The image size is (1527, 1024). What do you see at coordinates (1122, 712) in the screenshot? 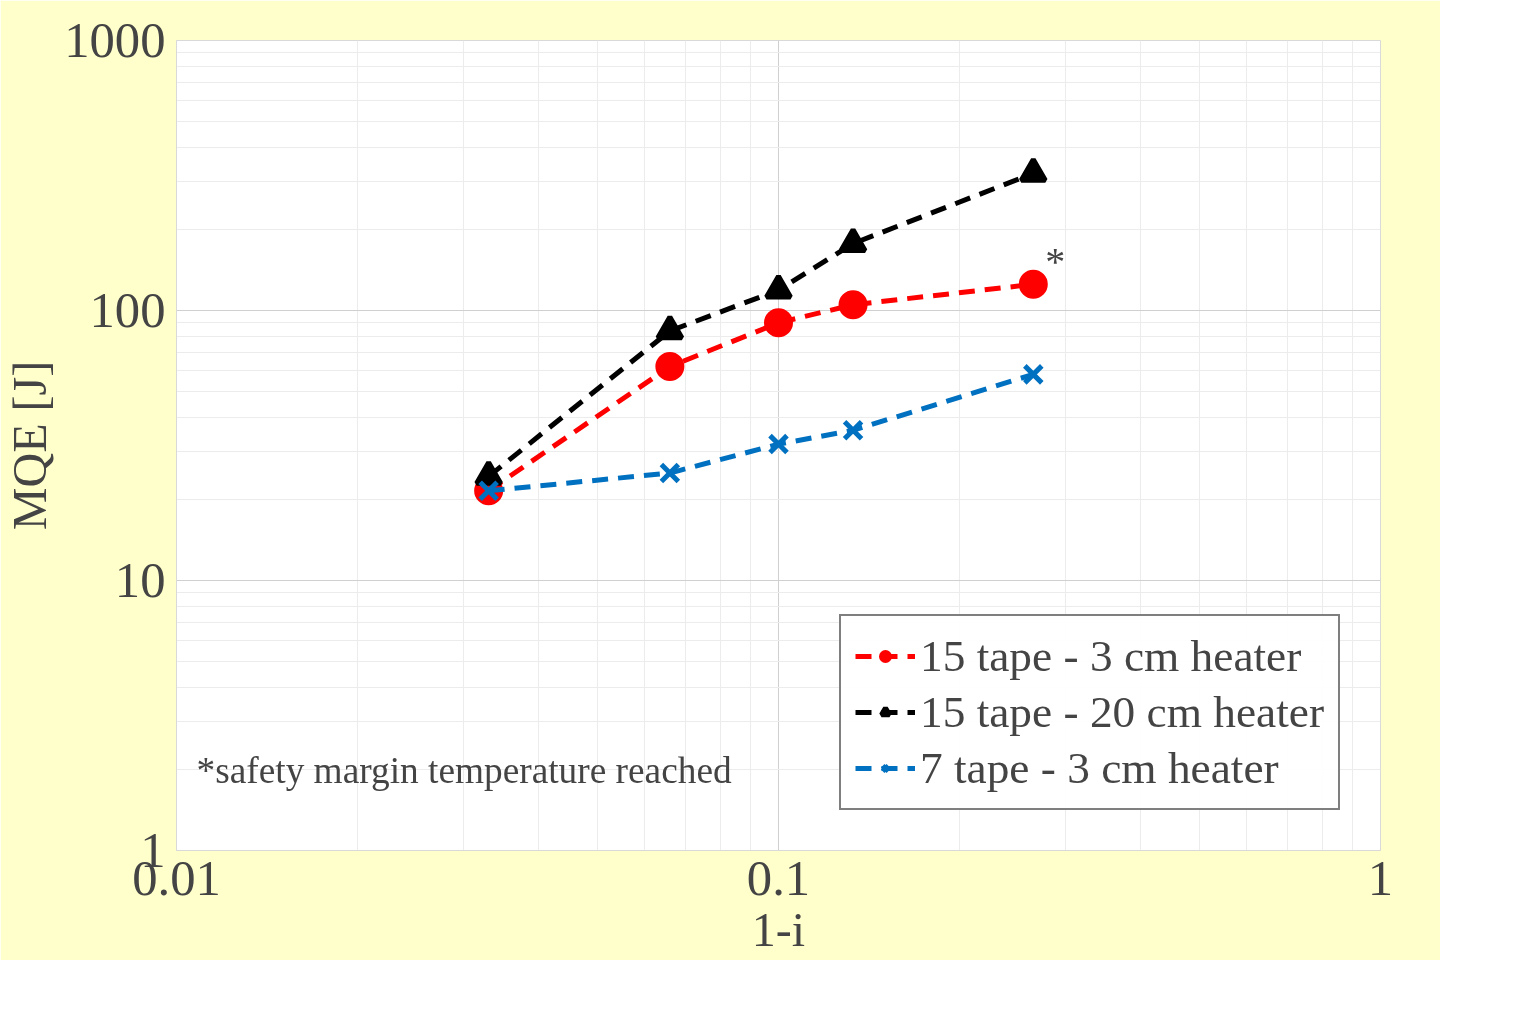
I see `legend-label: 15 tape - 20 cm heater` at bounding box center [1122, 712].